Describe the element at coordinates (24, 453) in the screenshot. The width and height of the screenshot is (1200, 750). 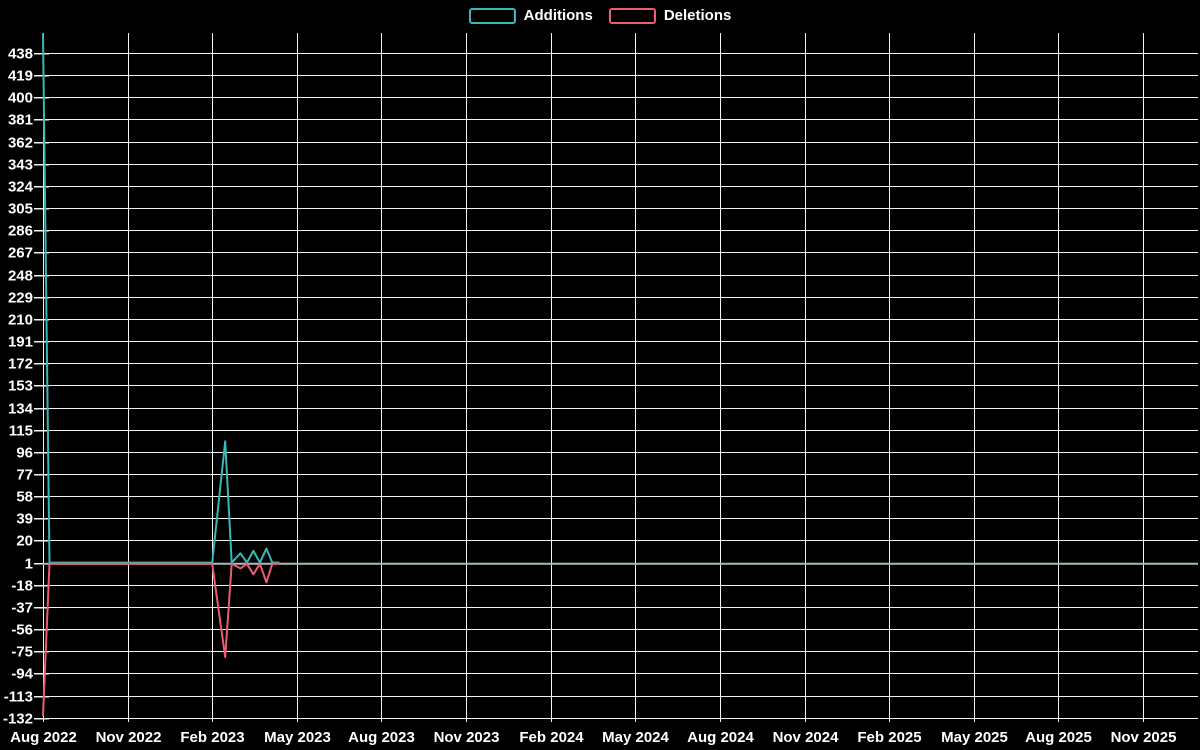
I see `y-axis-tick-label: 96` at that location.